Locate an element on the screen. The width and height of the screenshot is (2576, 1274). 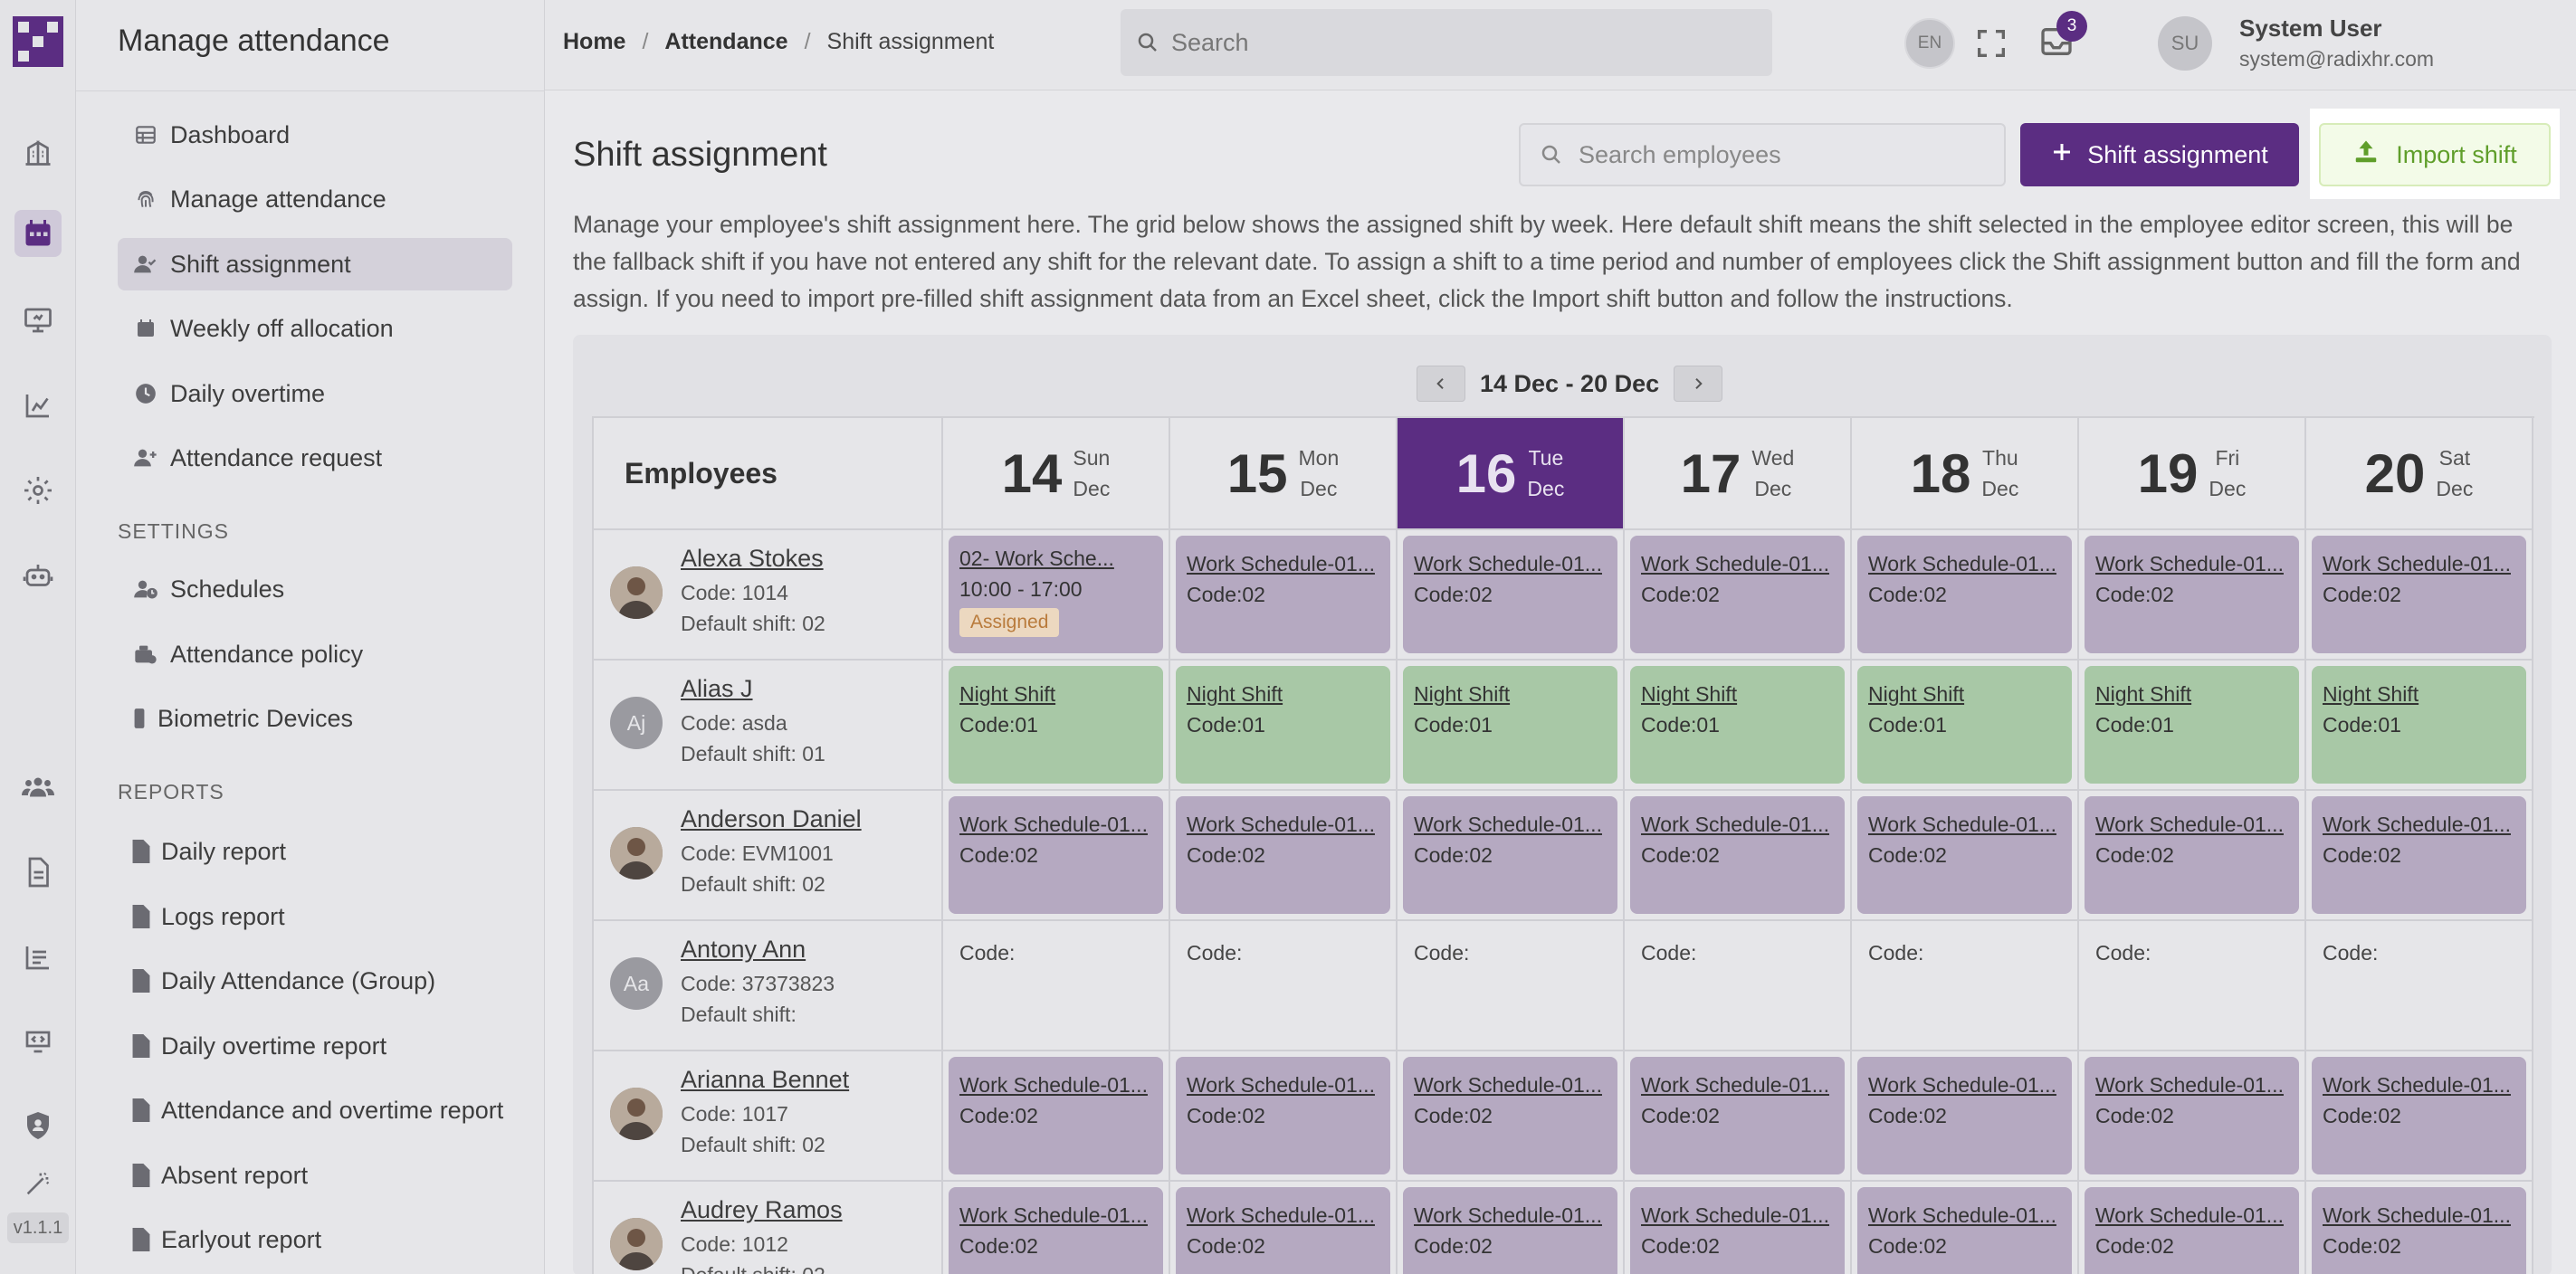
building-icon is located at coordinates (38, 152).